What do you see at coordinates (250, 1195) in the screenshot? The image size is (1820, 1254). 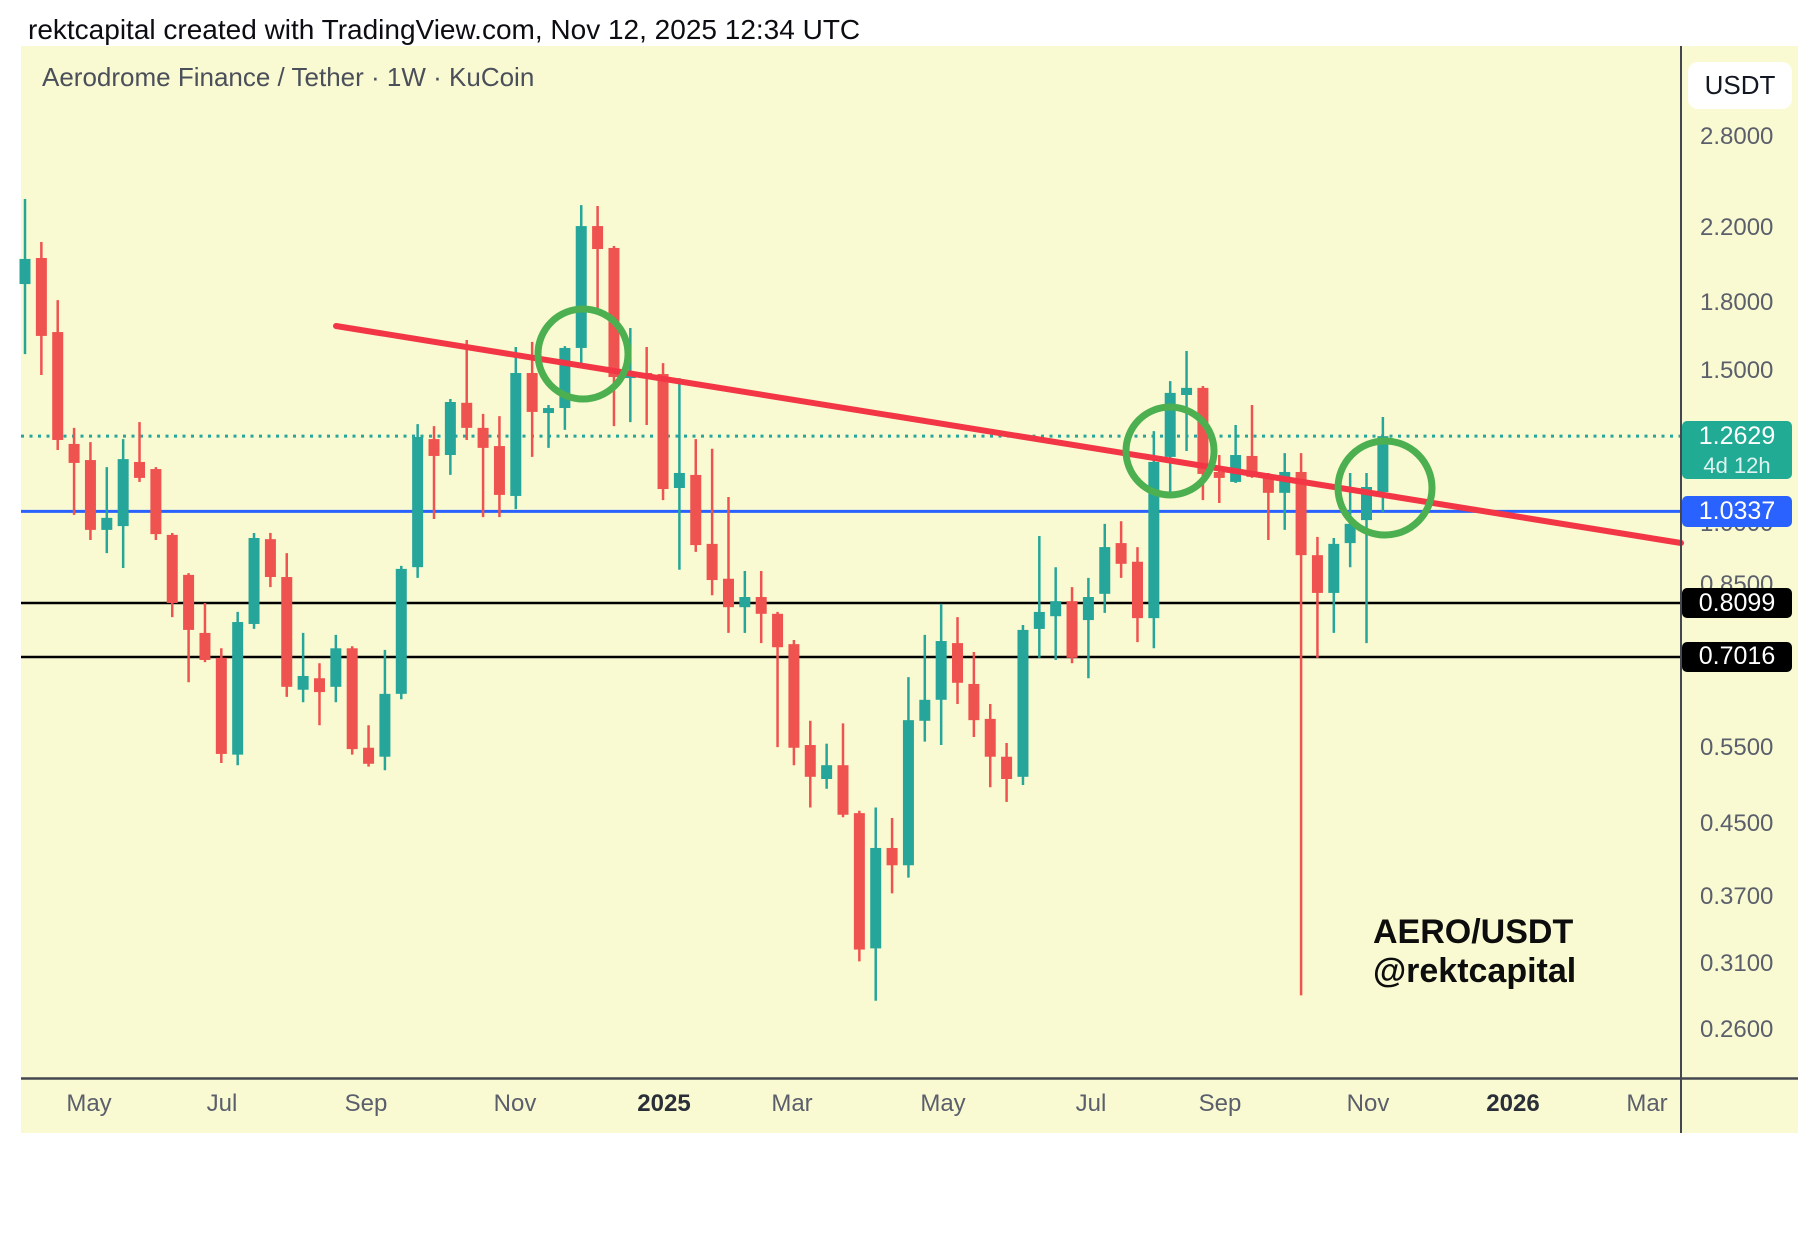 I see `footer: TradingView` at bounding box center [250, 1195].